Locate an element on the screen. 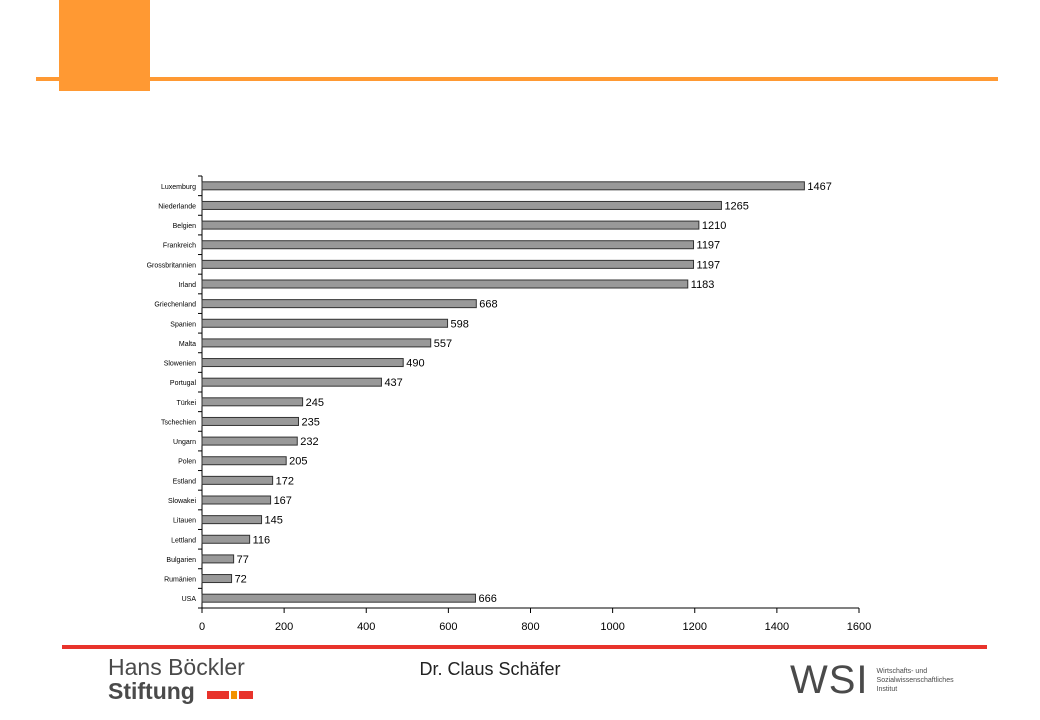 This screenshot has width=1040, height=720. category-label: Luxemburg is located at coordinates (178, 187).